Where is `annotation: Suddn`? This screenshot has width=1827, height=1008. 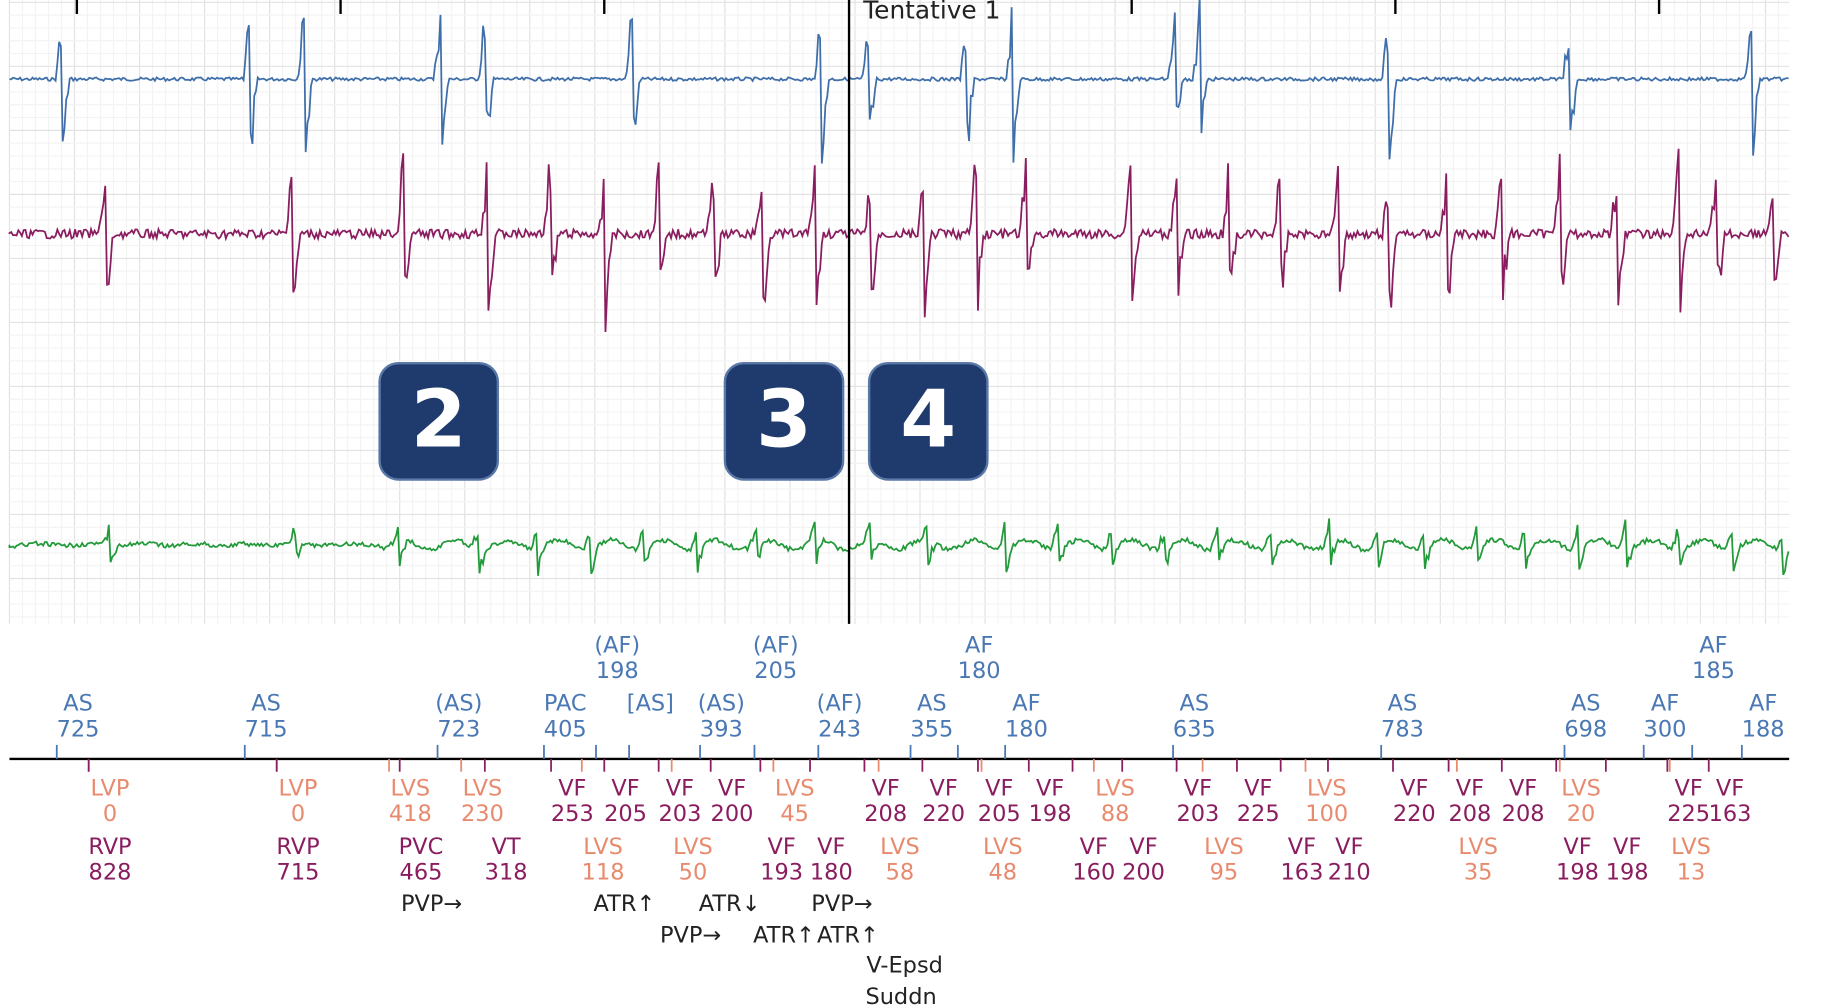 annotation: Suddn is located at coordinates (900, 996).